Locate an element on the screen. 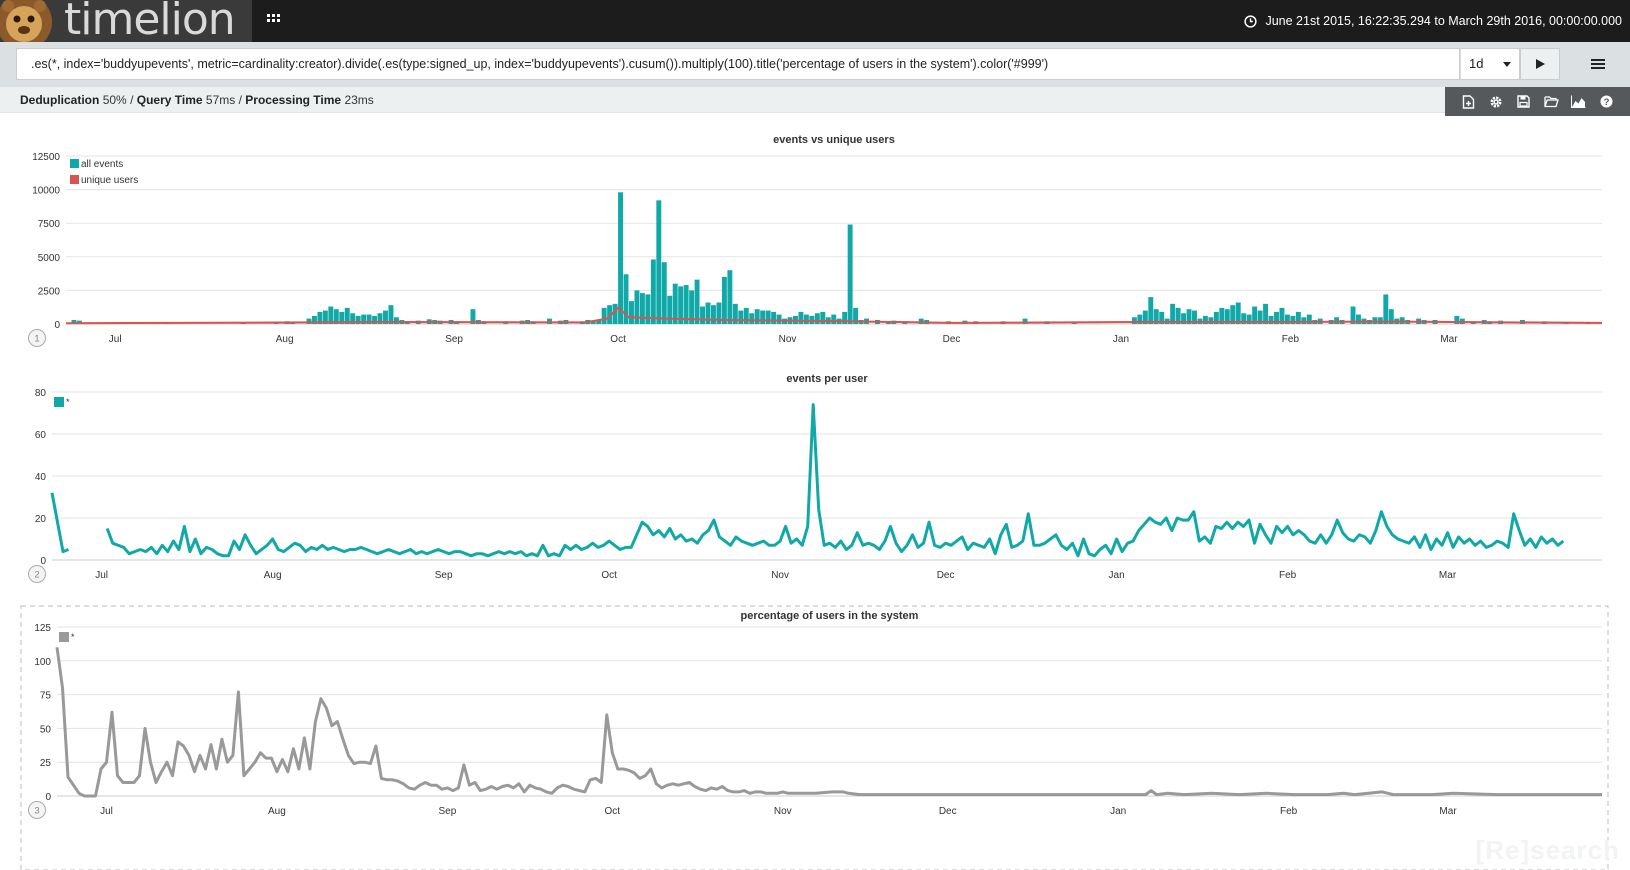 The width and height of the screenshot is (1630, 870). help-icon: ? is located at coordinates (1606, 102).